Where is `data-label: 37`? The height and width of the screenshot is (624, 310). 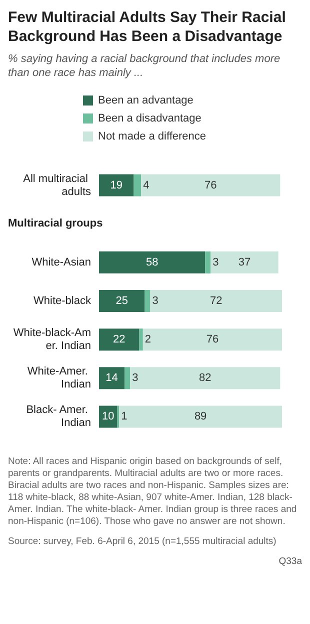 data-label: 37 is located at coordinates (244, 262).